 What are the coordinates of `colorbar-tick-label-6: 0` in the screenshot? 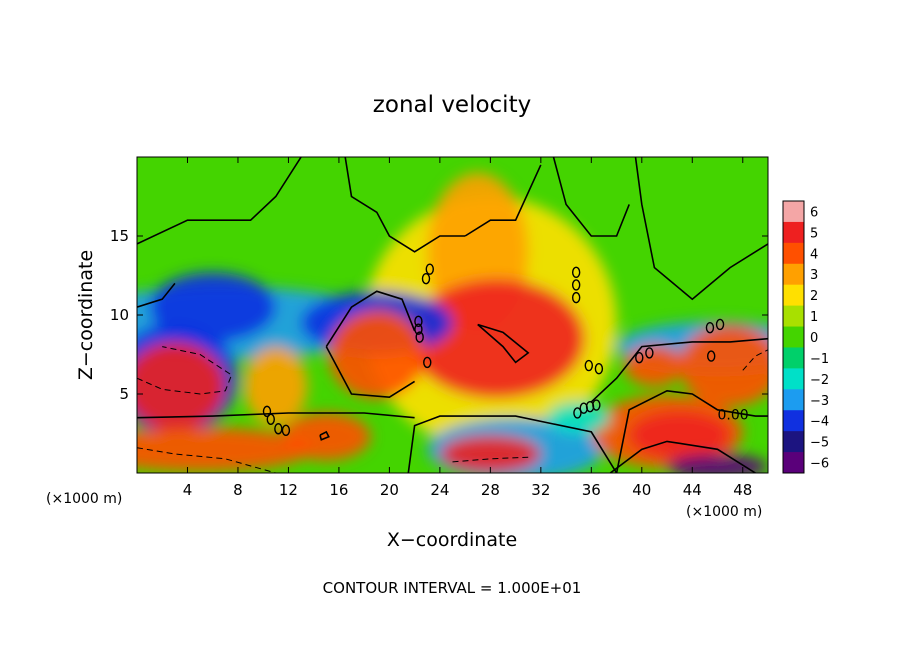 It's located at (814, 338).